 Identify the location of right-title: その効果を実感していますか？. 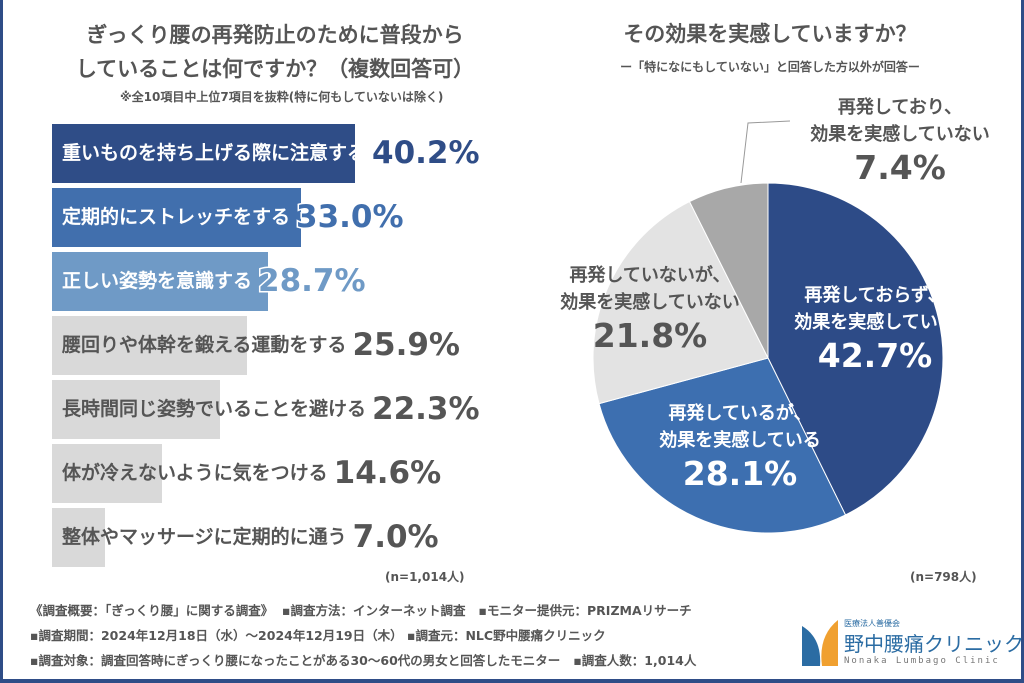
(770, 34).